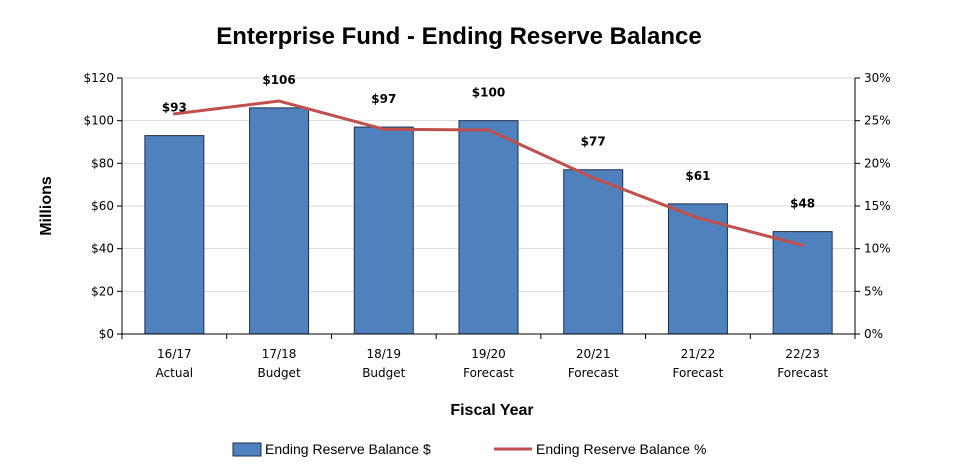 The image size is (972, 466). What do you see at coordinates (102, 249) in the screenshot?
I see `y-tick-label: $40` at bounding box center [102, 249].